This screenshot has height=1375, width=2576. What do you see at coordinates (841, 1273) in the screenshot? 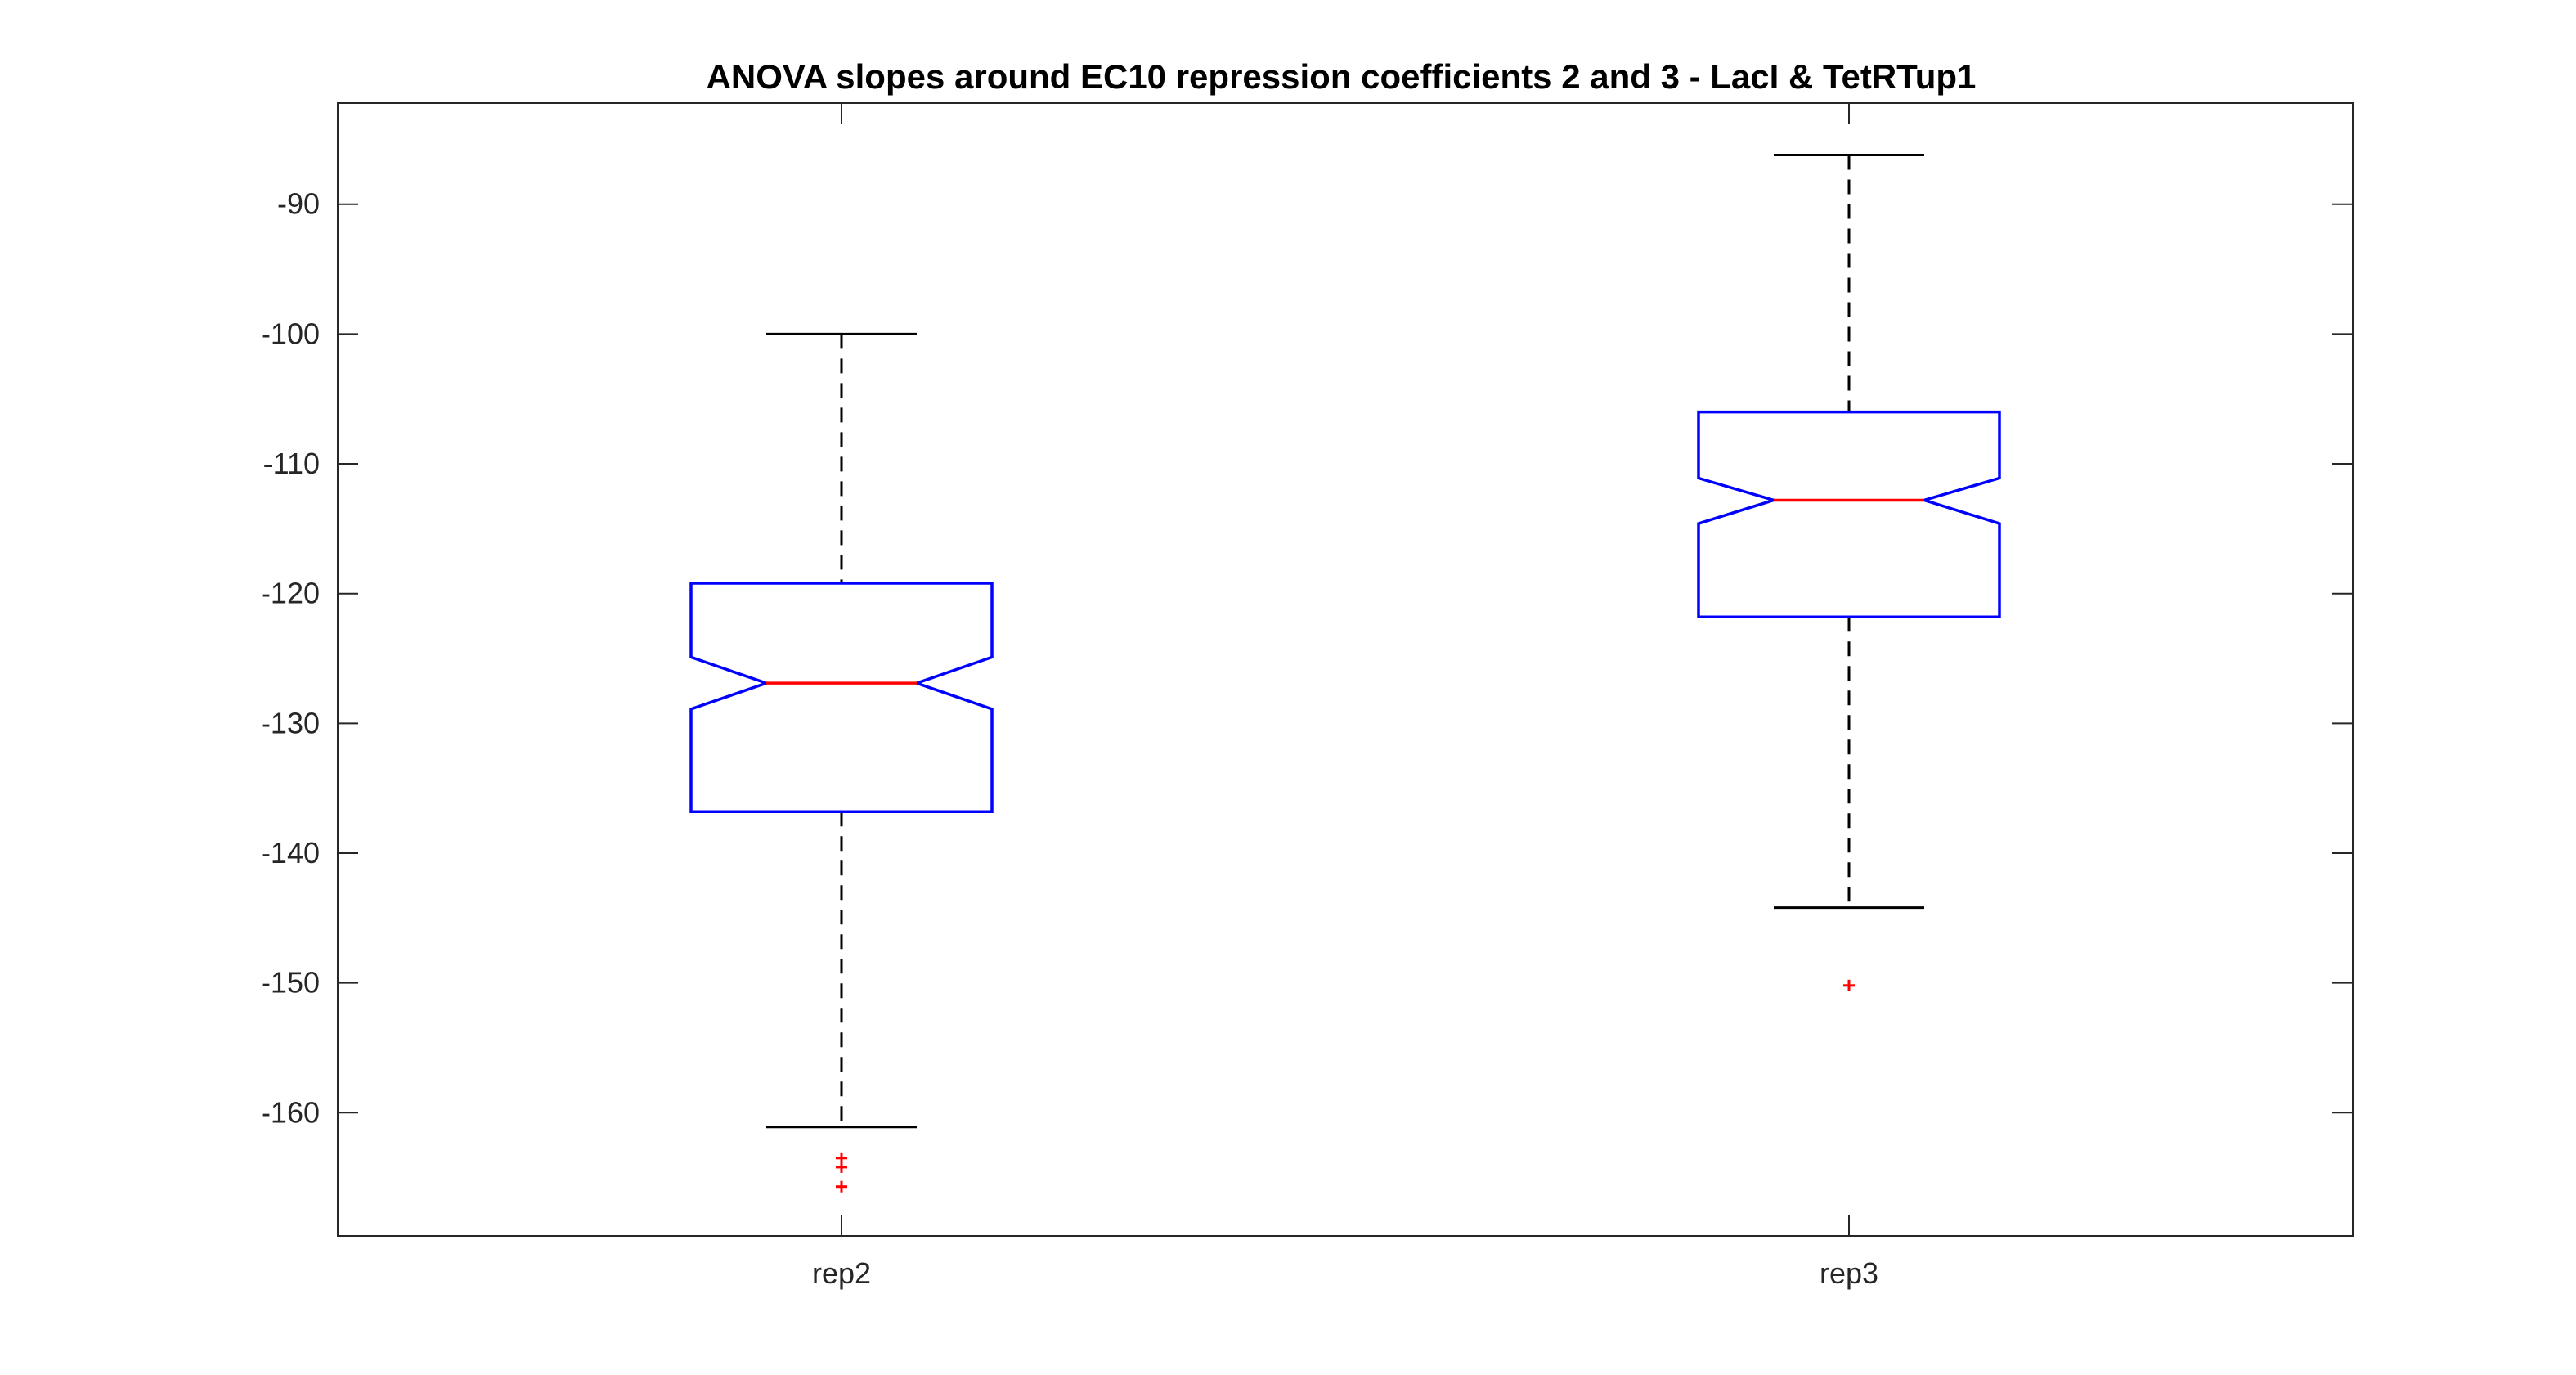
I see `x-tick-label: rep2` at bounding box center [841, 1273].